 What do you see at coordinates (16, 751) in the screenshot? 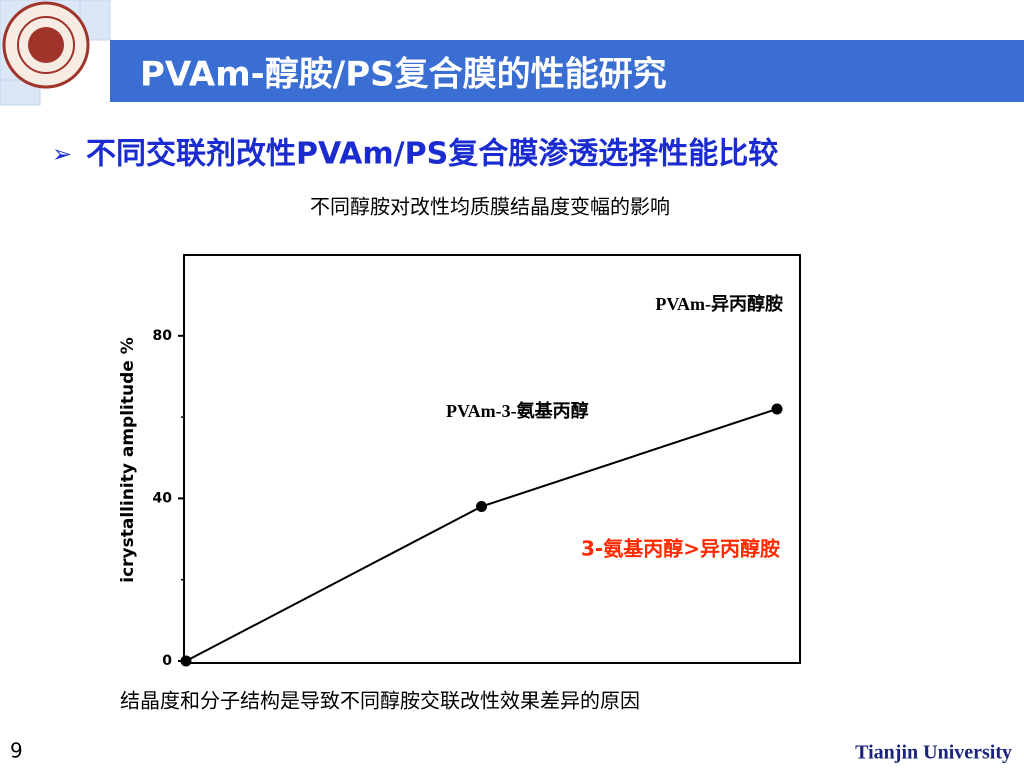
I see `page-number: 9` at bounding box center [16, 751].